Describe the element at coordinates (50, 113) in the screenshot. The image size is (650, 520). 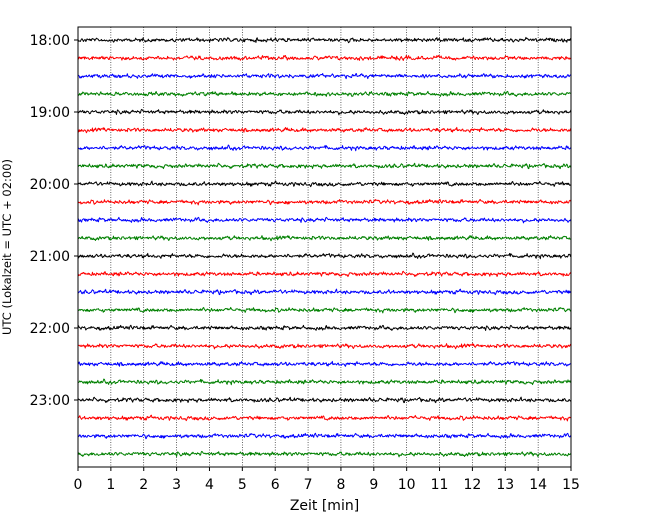
I see `y-tick-label: 19:00` at that location.